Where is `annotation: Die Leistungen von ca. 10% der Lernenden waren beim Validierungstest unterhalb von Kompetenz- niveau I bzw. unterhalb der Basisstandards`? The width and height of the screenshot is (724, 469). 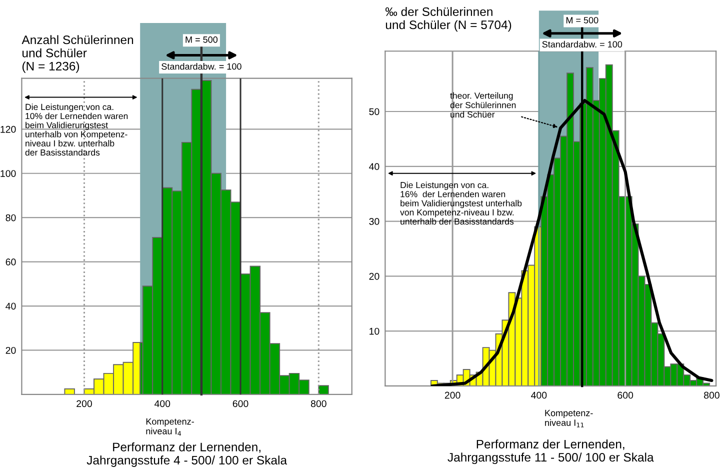 annotation: Die Leistungen von ca. 10% der Lernenden waren beim Validierungstest unterhalb von Kompetenz- niveau I bzw. unterhalb der Basisstandards is located at coordinates (76, 130).